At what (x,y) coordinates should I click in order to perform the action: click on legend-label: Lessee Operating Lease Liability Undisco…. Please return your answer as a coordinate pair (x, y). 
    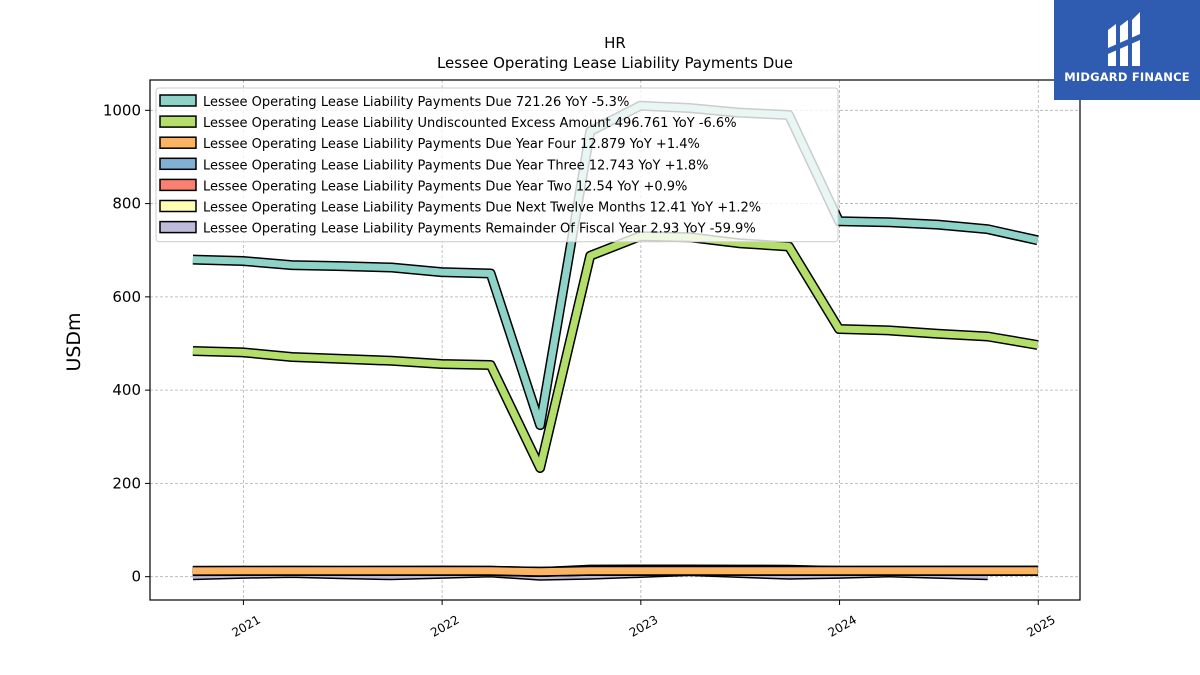
    Looking at the image, I should click on (470, 123).